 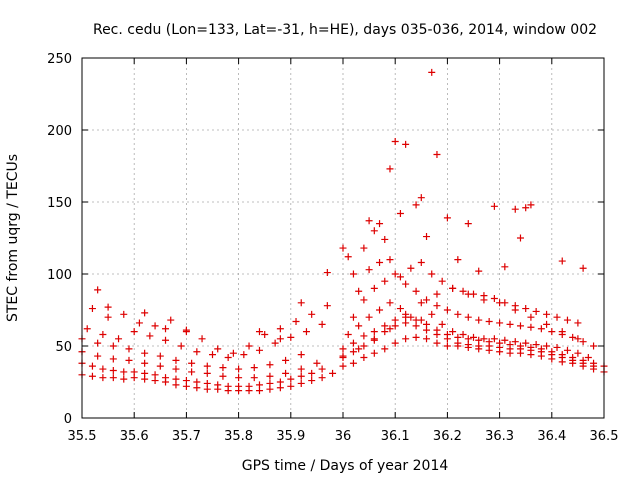 I want to click on x-tick-label: 35.6, so click(x=134, y=436).